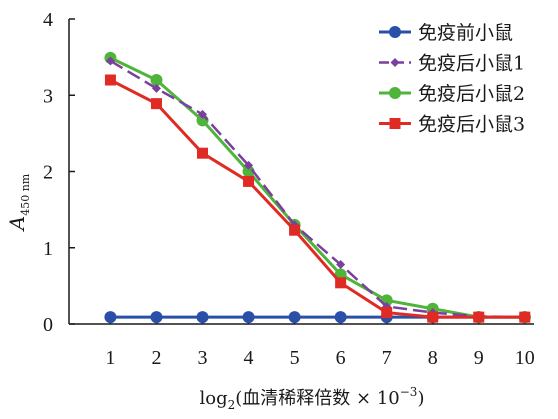 Image resolution: width=558 pixels, height=419 pixels. Describe the element at coordinates (156, 358) in the screenshot. I see `x-tick-label: 2` at that location.